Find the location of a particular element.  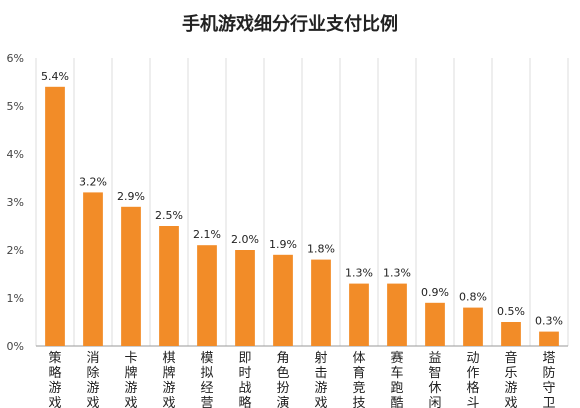

category-label: 消除游戏 is located at coordinates (92, 379).